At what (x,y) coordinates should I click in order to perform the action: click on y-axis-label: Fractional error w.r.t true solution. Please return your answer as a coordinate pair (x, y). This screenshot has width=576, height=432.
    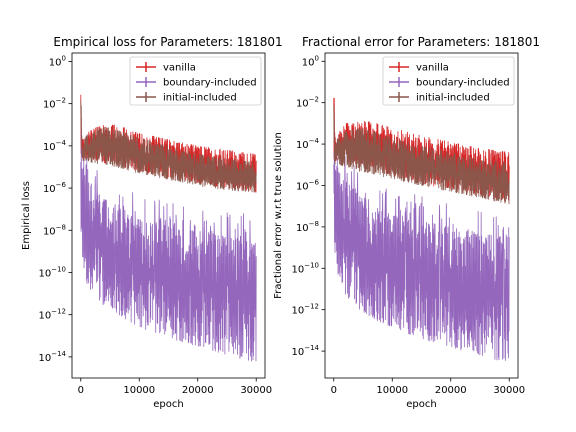
    Looking at the image, I should click on (278, 215).